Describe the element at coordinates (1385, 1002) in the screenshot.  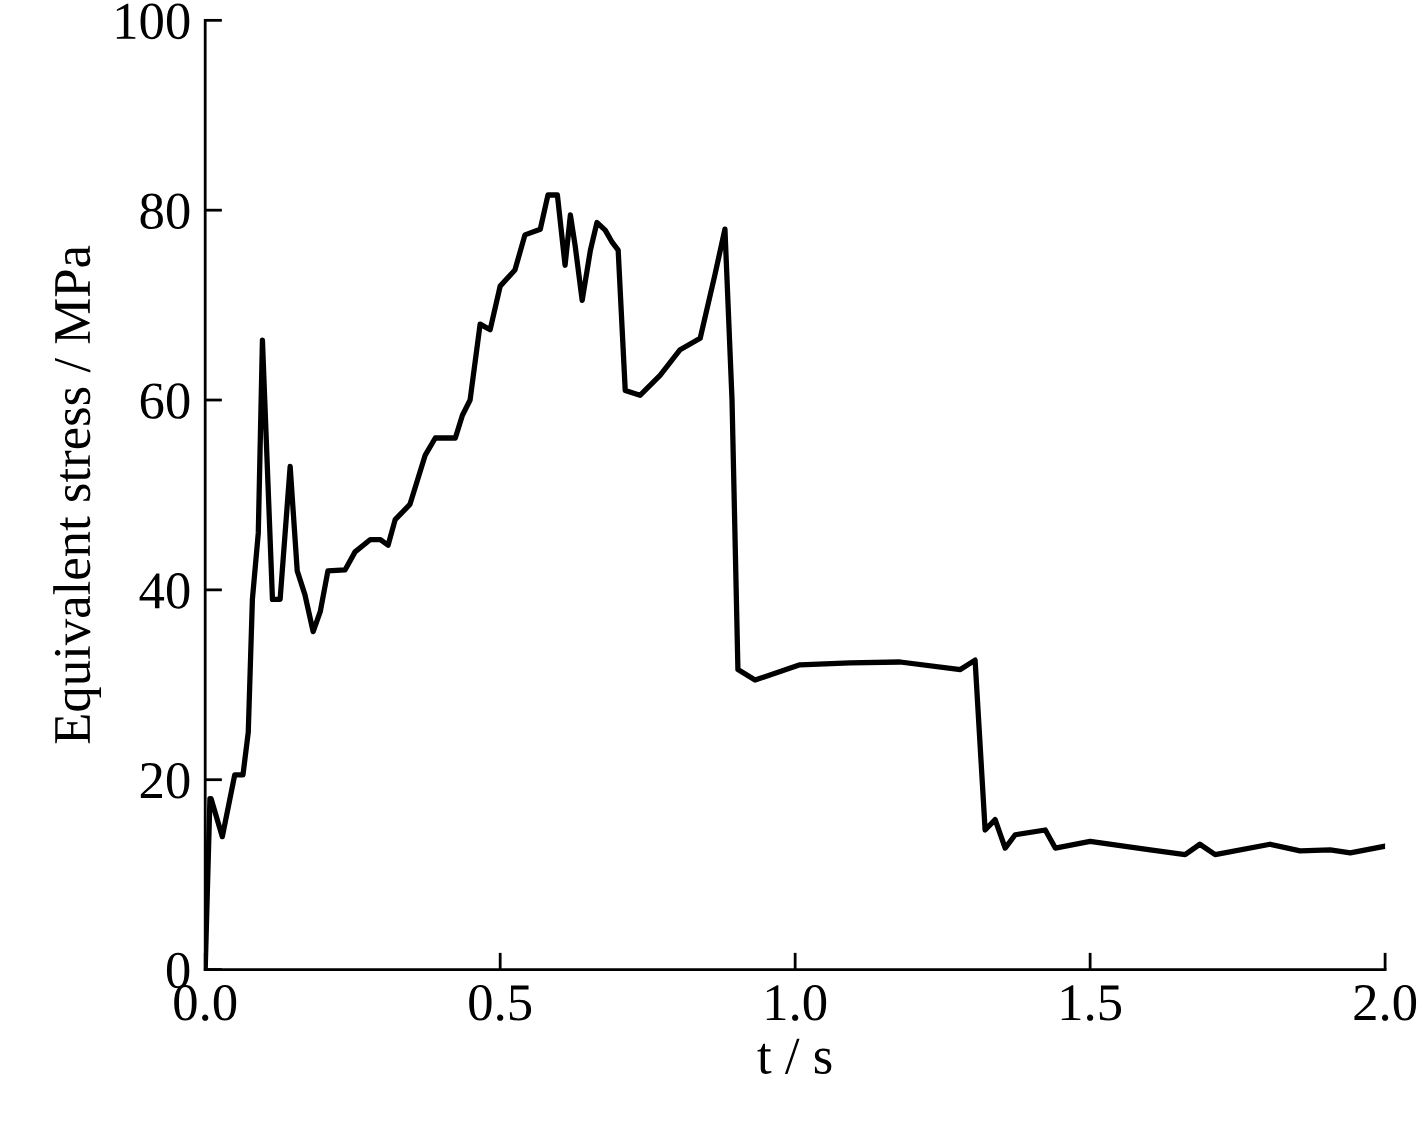
I see `x-tick-label: 2.0` at that location.